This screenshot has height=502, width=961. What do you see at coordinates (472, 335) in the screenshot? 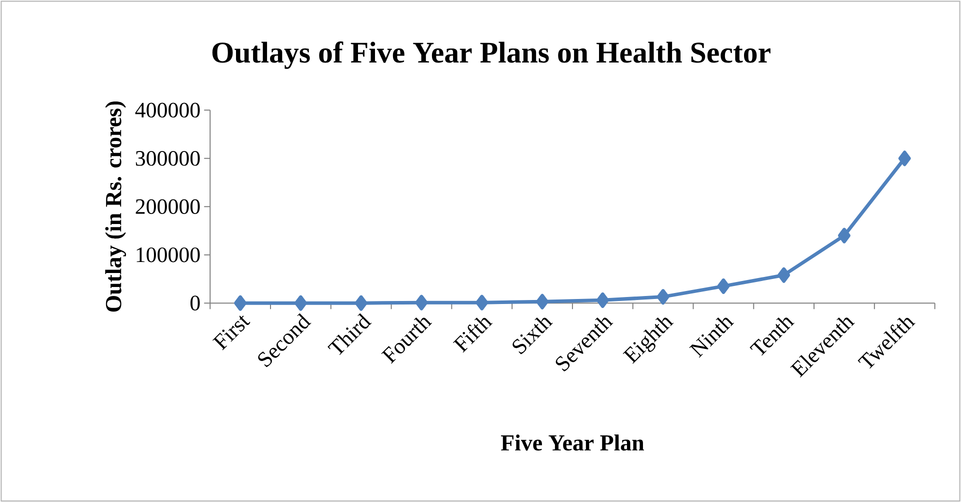
I see `x-tick-label: Fifth` at bounding box center [472, 335].